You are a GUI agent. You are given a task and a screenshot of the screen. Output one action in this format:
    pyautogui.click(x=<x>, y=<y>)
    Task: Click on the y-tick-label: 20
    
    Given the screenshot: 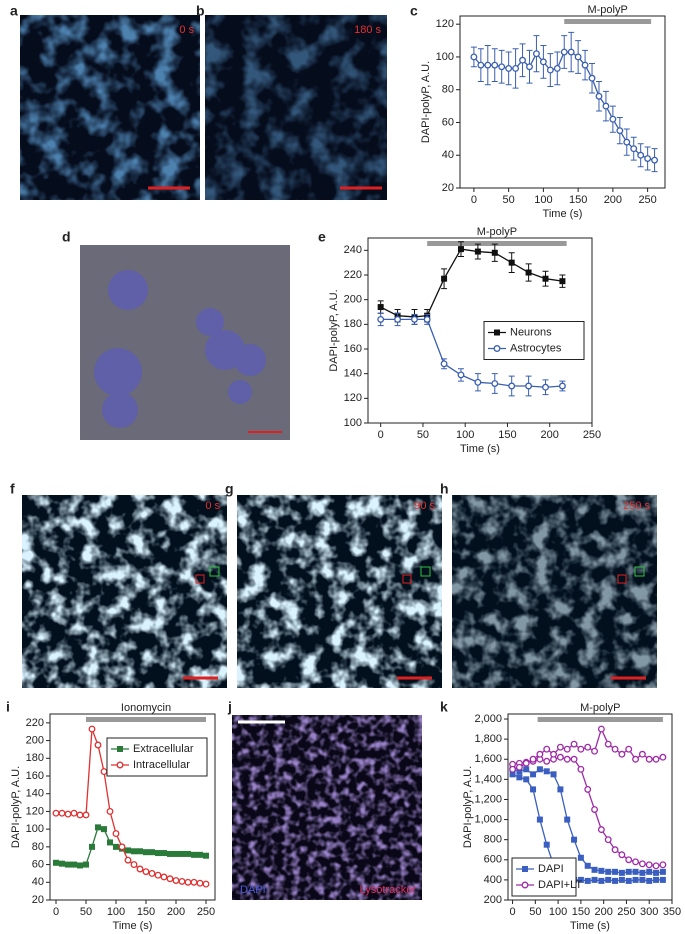 What is the action you would take?
    pyautogui.click(x=448, y=188)
    